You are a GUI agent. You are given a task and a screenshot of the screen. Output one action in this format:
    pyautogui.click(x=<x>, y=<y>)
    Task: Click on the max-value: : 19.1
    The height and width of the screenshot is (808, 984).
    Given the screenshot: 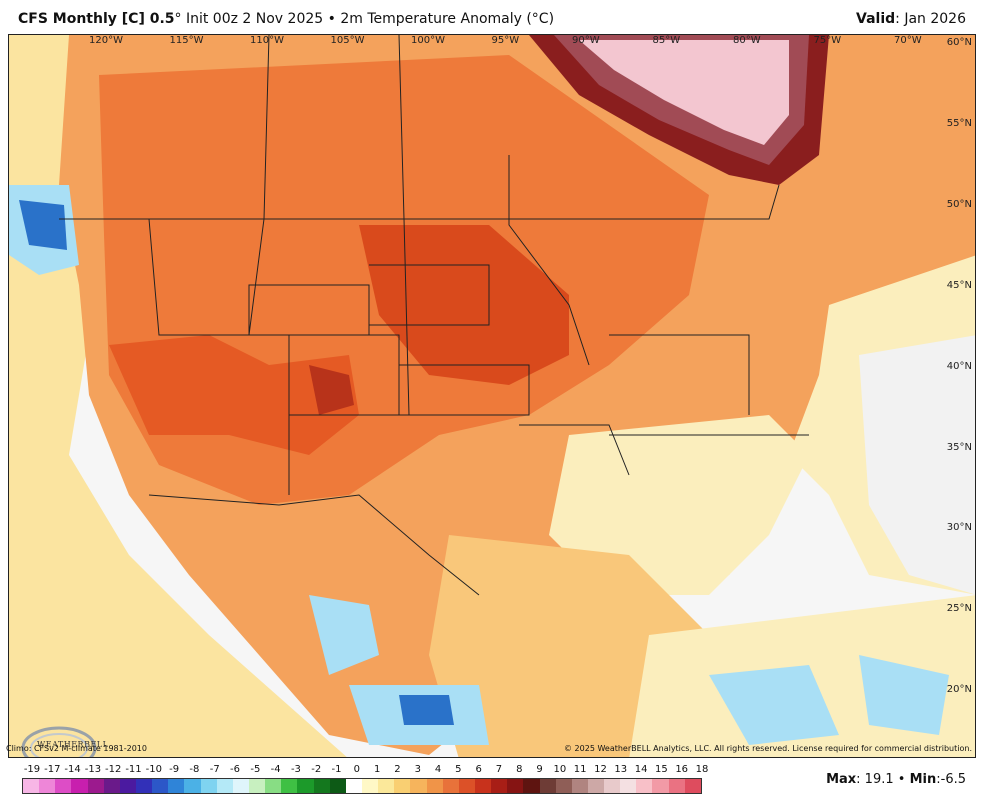 What is the action you would take?
    pyautogui.click(x=875, y=779)
    